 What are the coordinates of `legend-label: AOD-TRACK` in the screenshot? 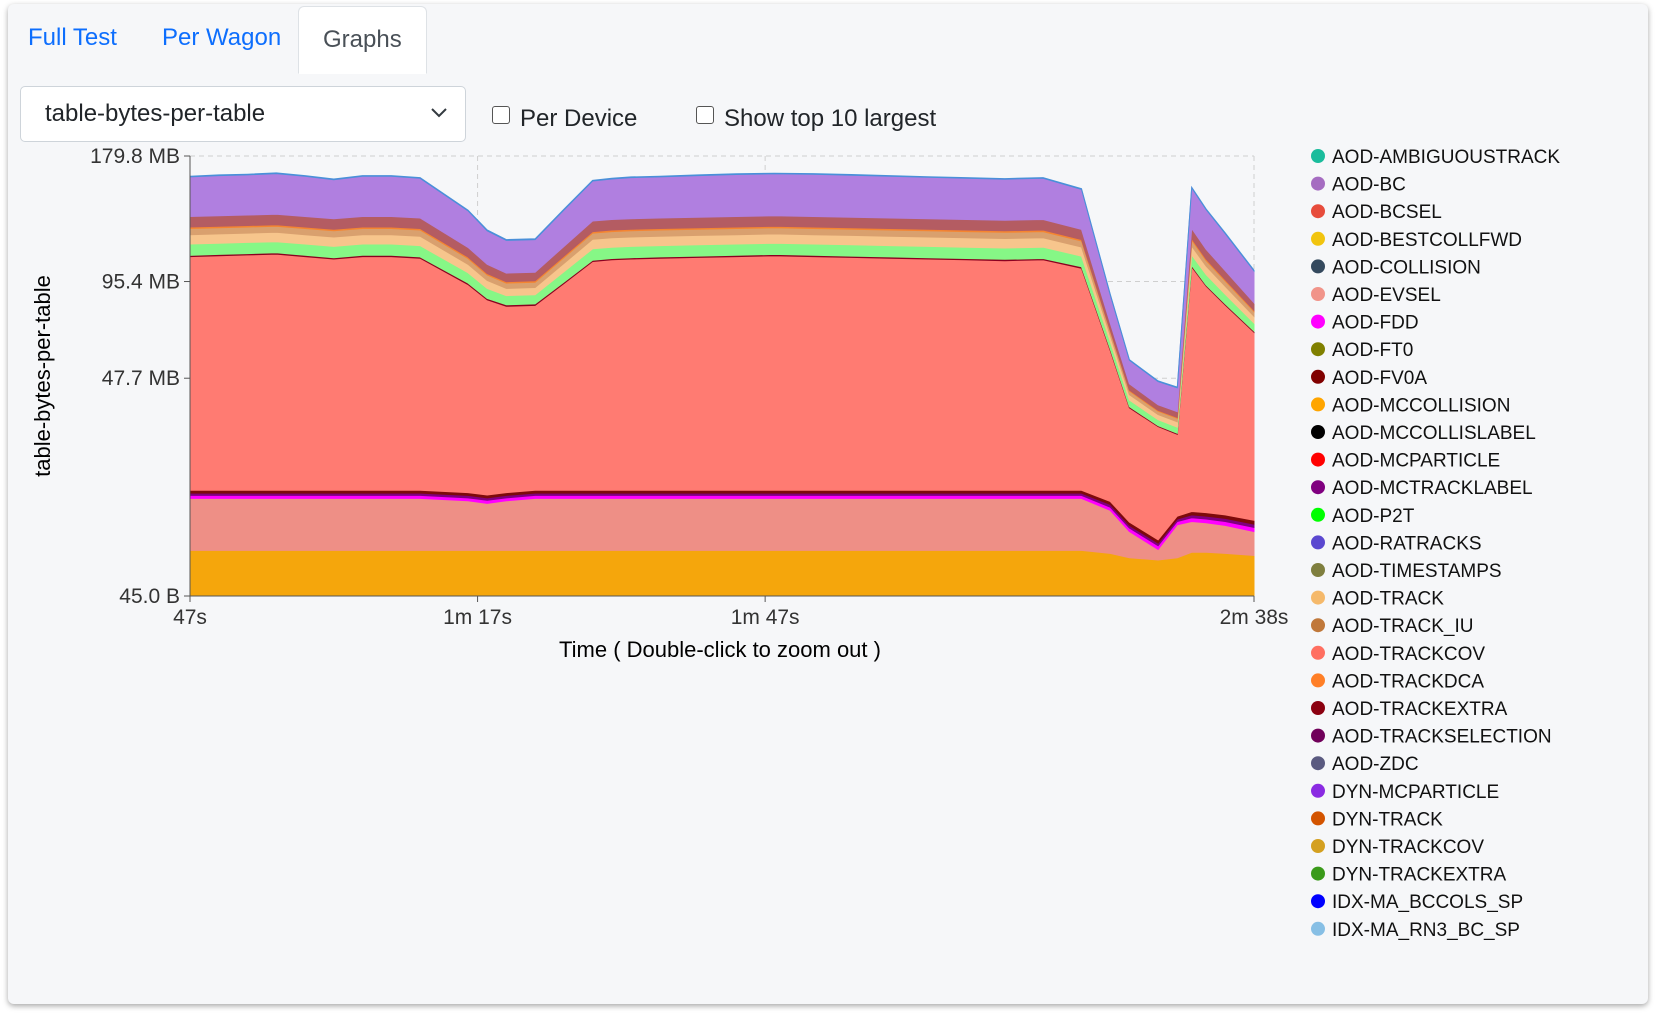 It's located at (1388, 599).